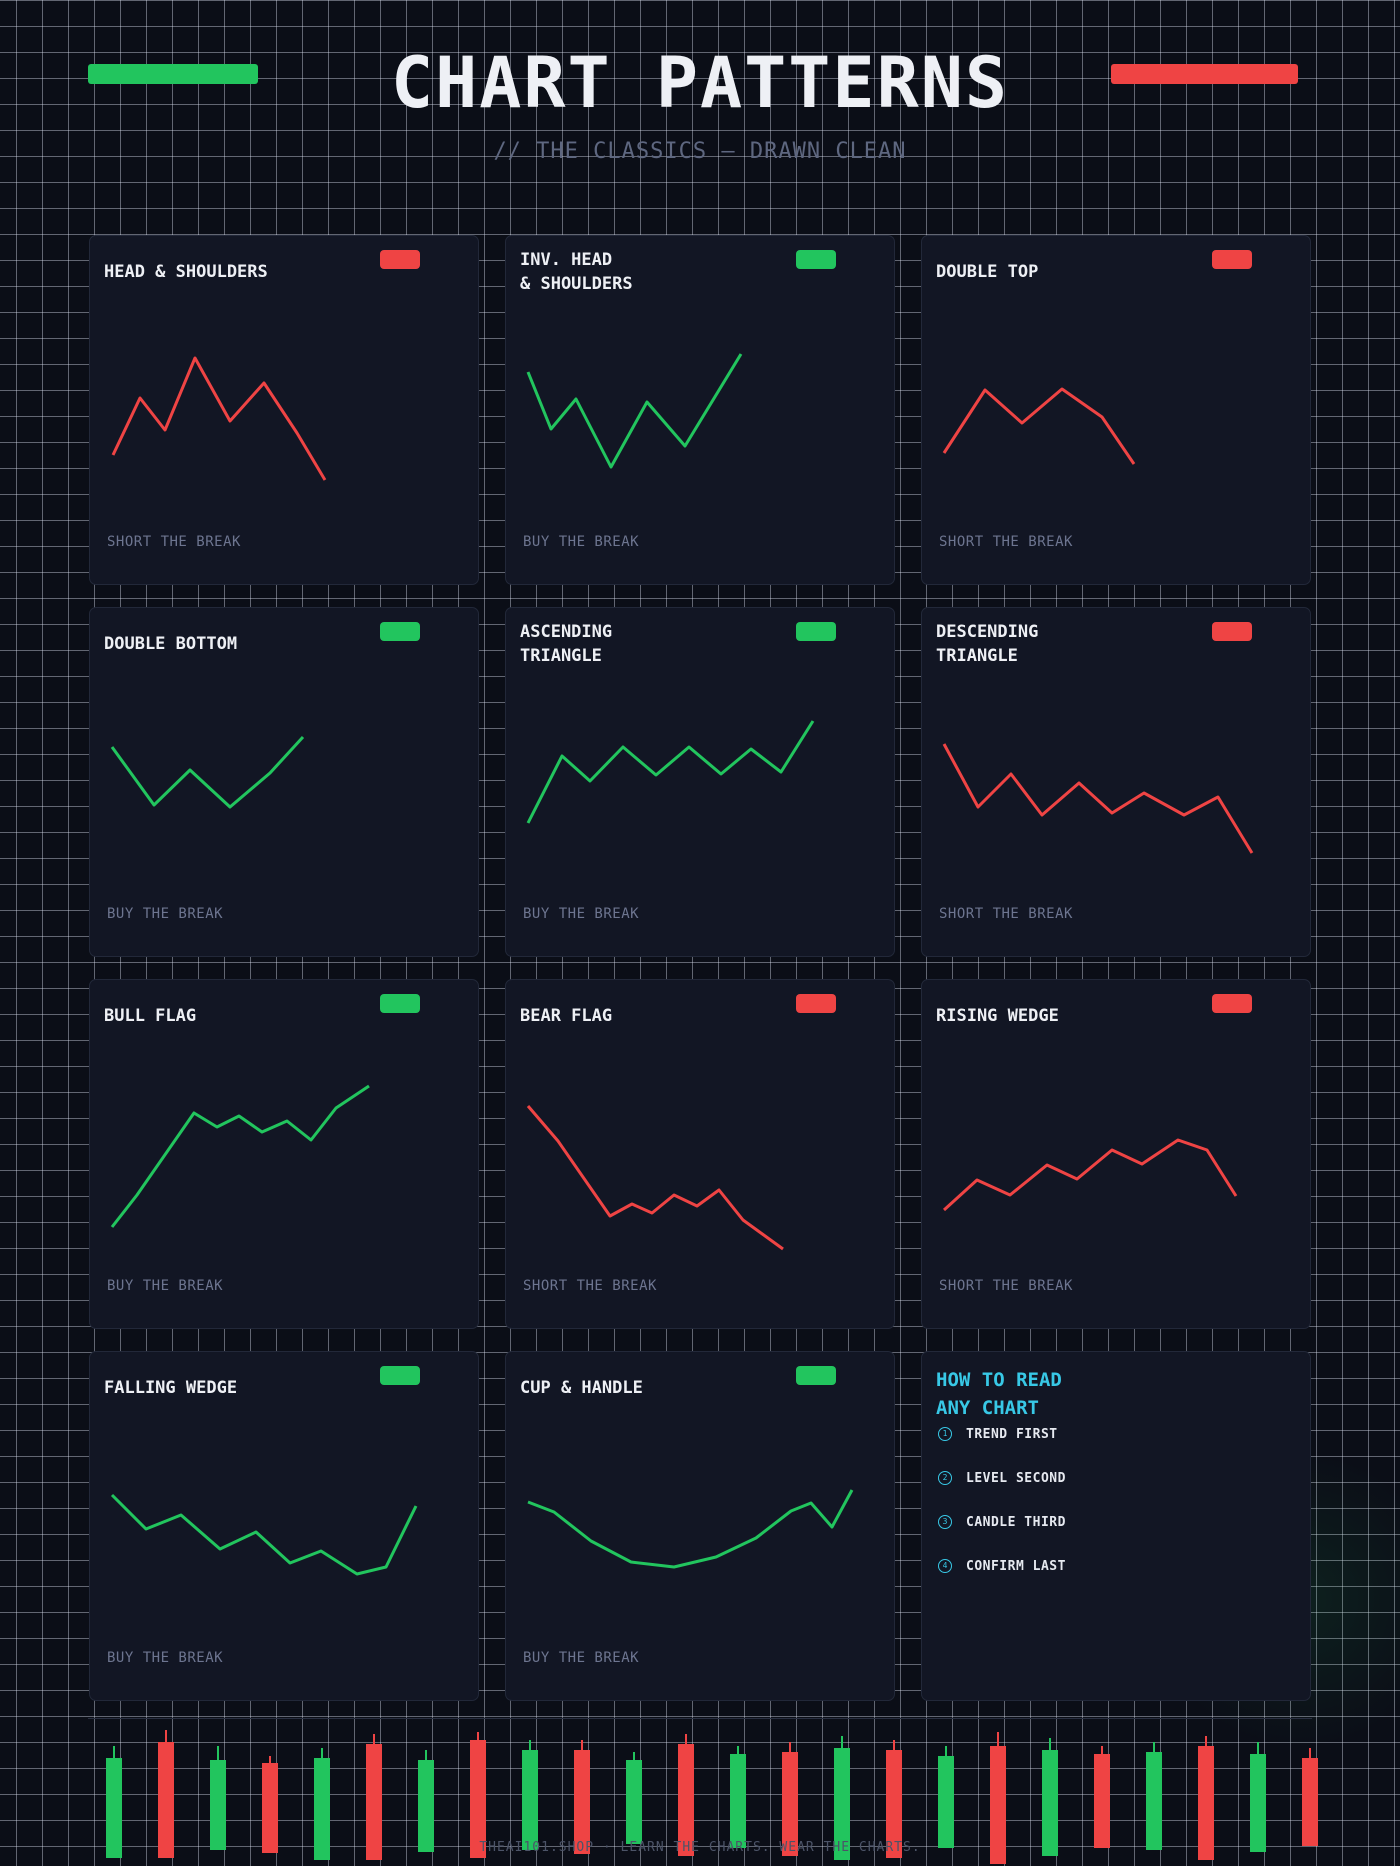 This screenshot has height=1866, width=1400. I want to click on pattern-name: FALLING WEDGE, so click(171, 1388).